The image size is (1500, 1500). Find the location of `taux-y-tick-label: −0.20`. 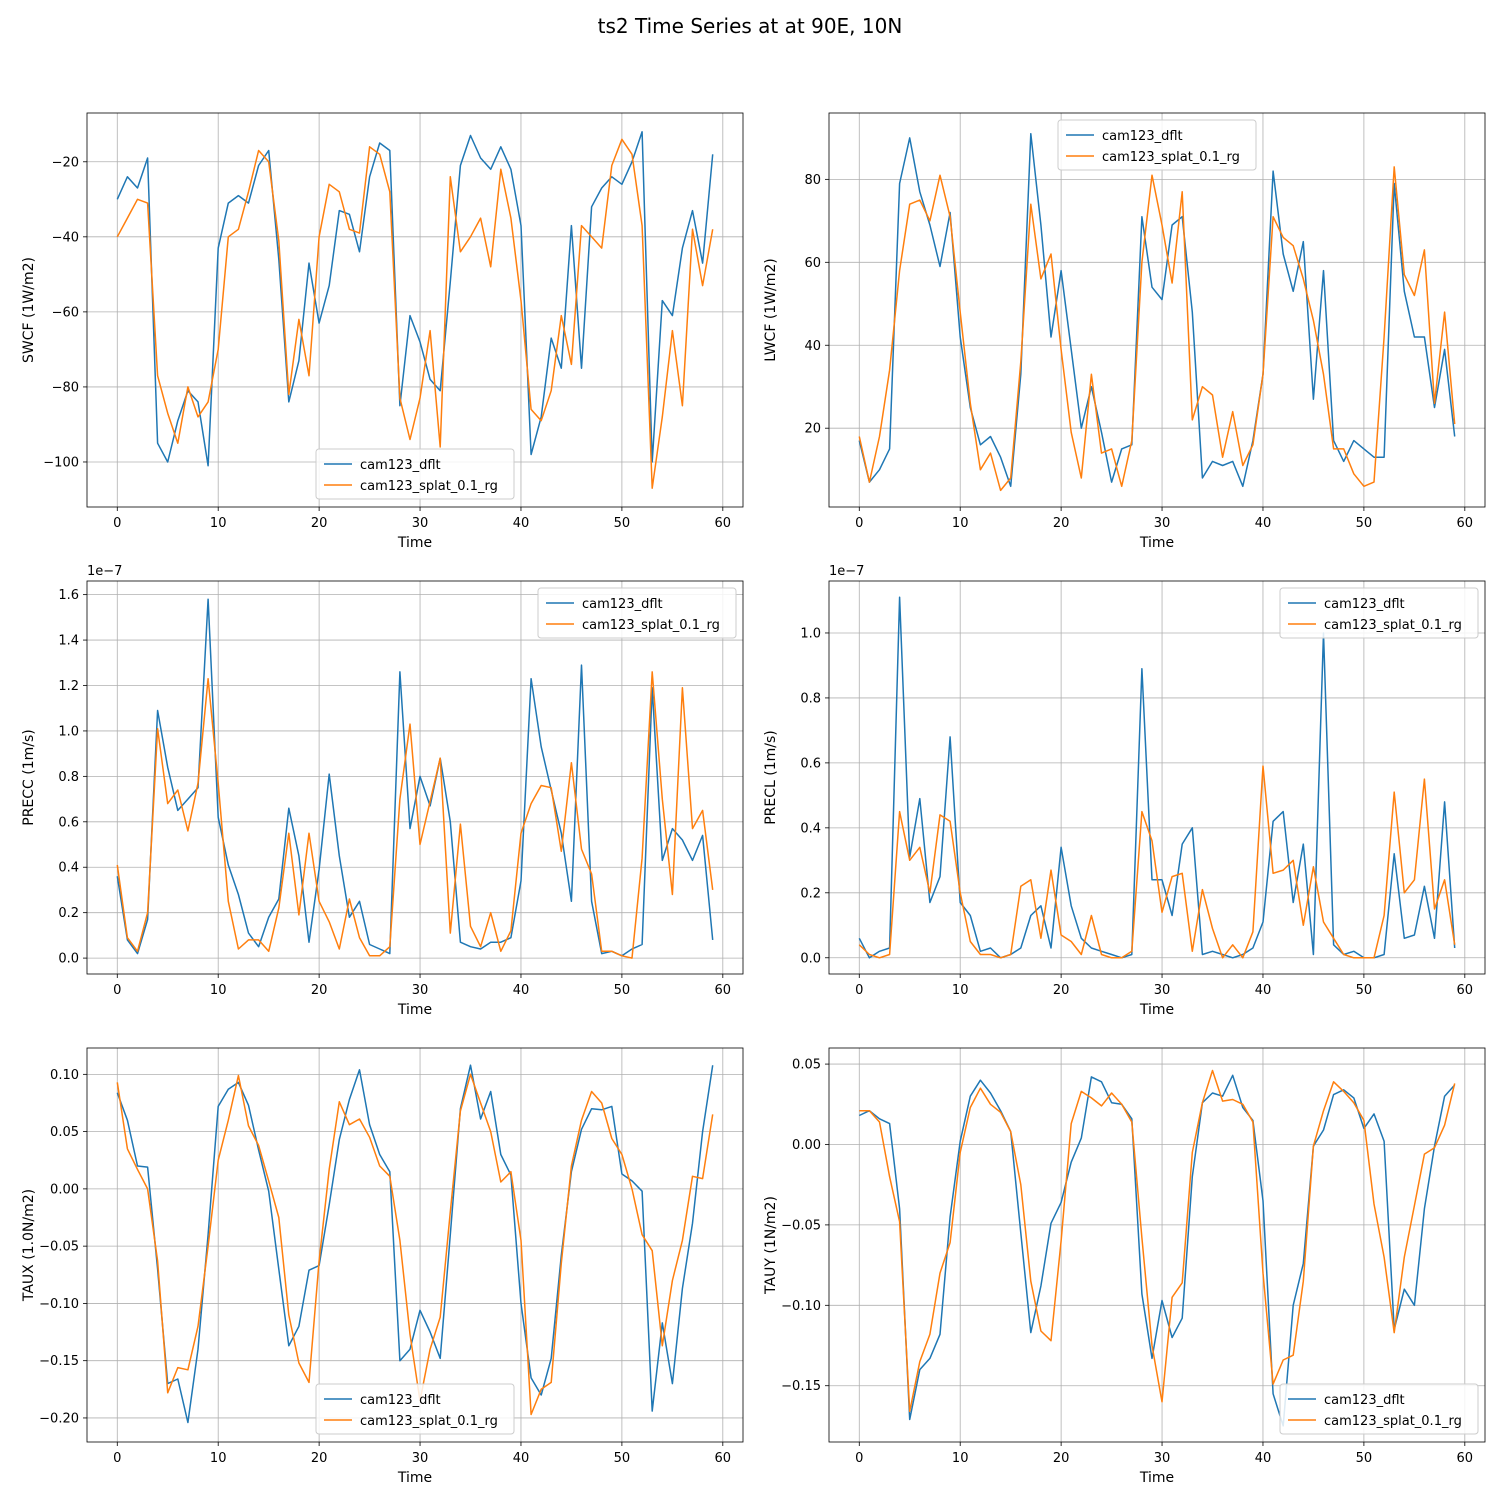

taux-y-tick-label: −0.20 is located at coordinates (59, 1418).